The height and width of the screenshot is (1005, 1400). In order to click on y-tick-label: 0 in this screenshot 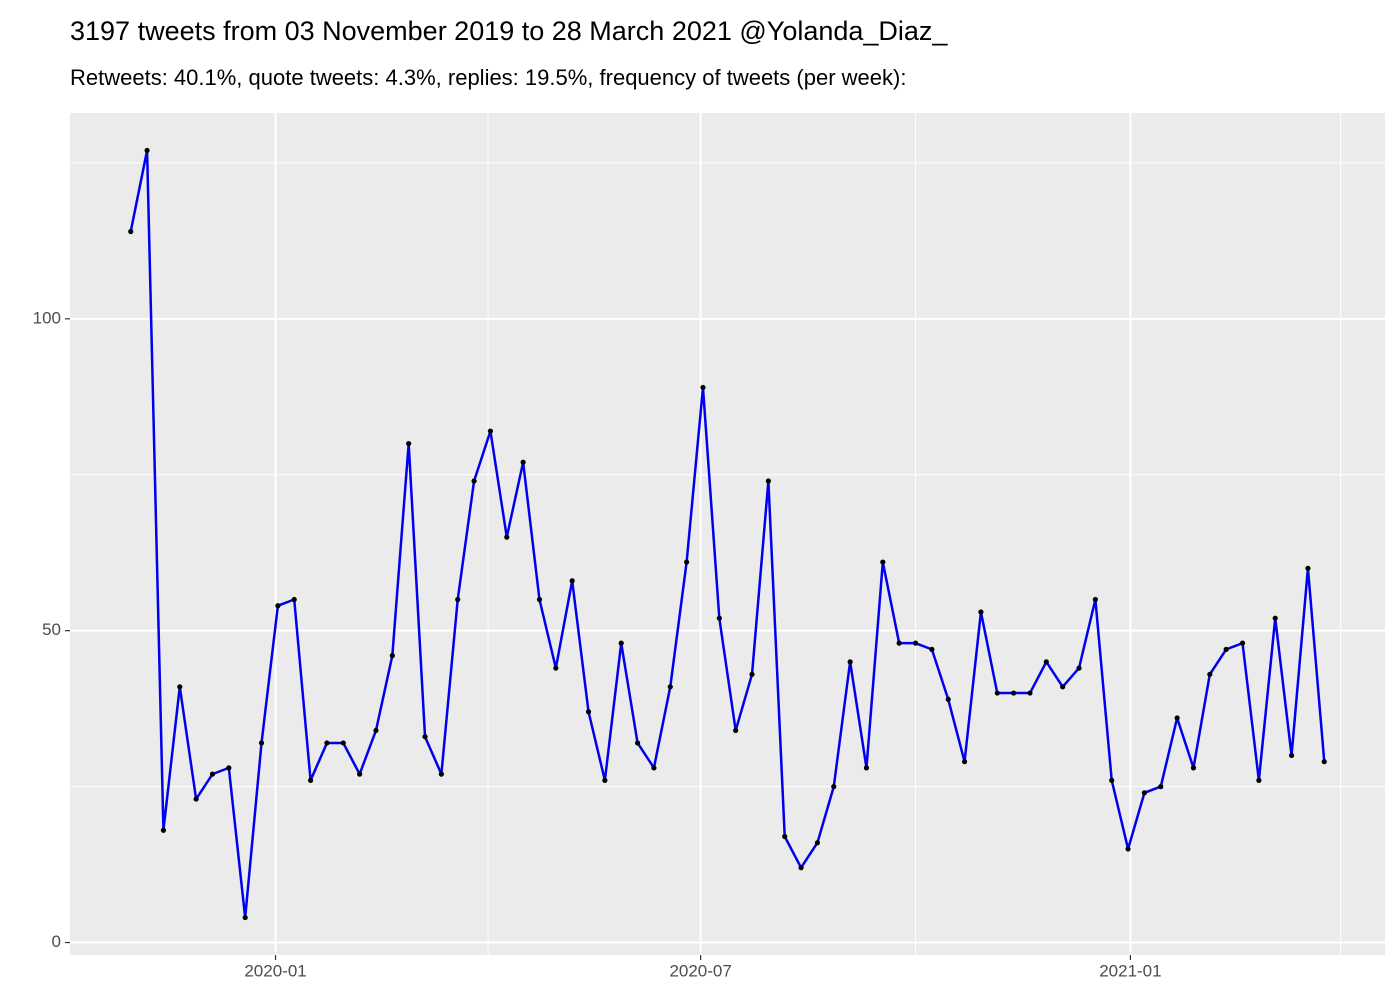, I will do `click(56, 941)`.